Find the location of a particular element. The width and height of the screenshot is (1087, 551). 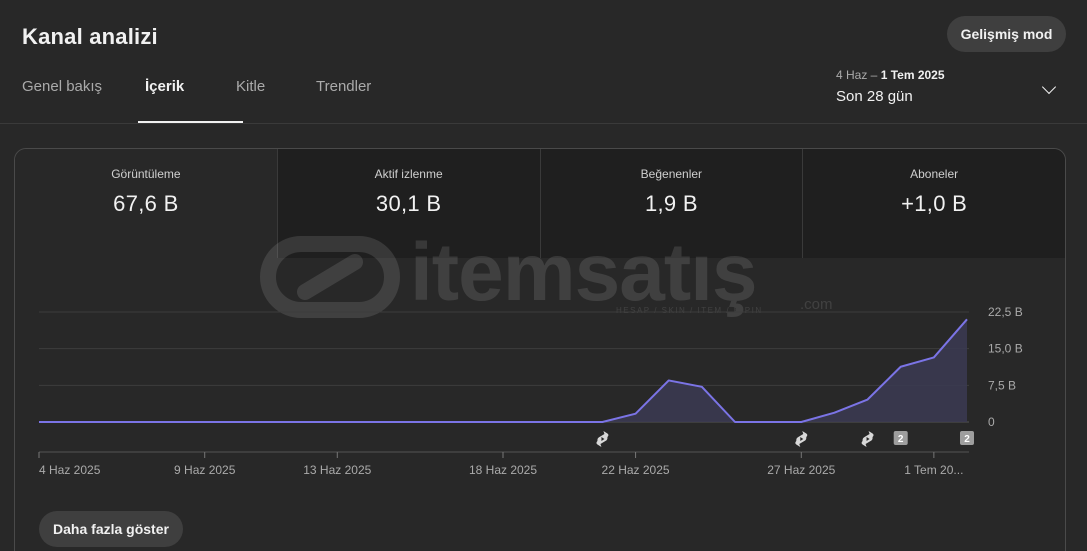

tab-trends: Trendler is located at coordinates (344, 86).